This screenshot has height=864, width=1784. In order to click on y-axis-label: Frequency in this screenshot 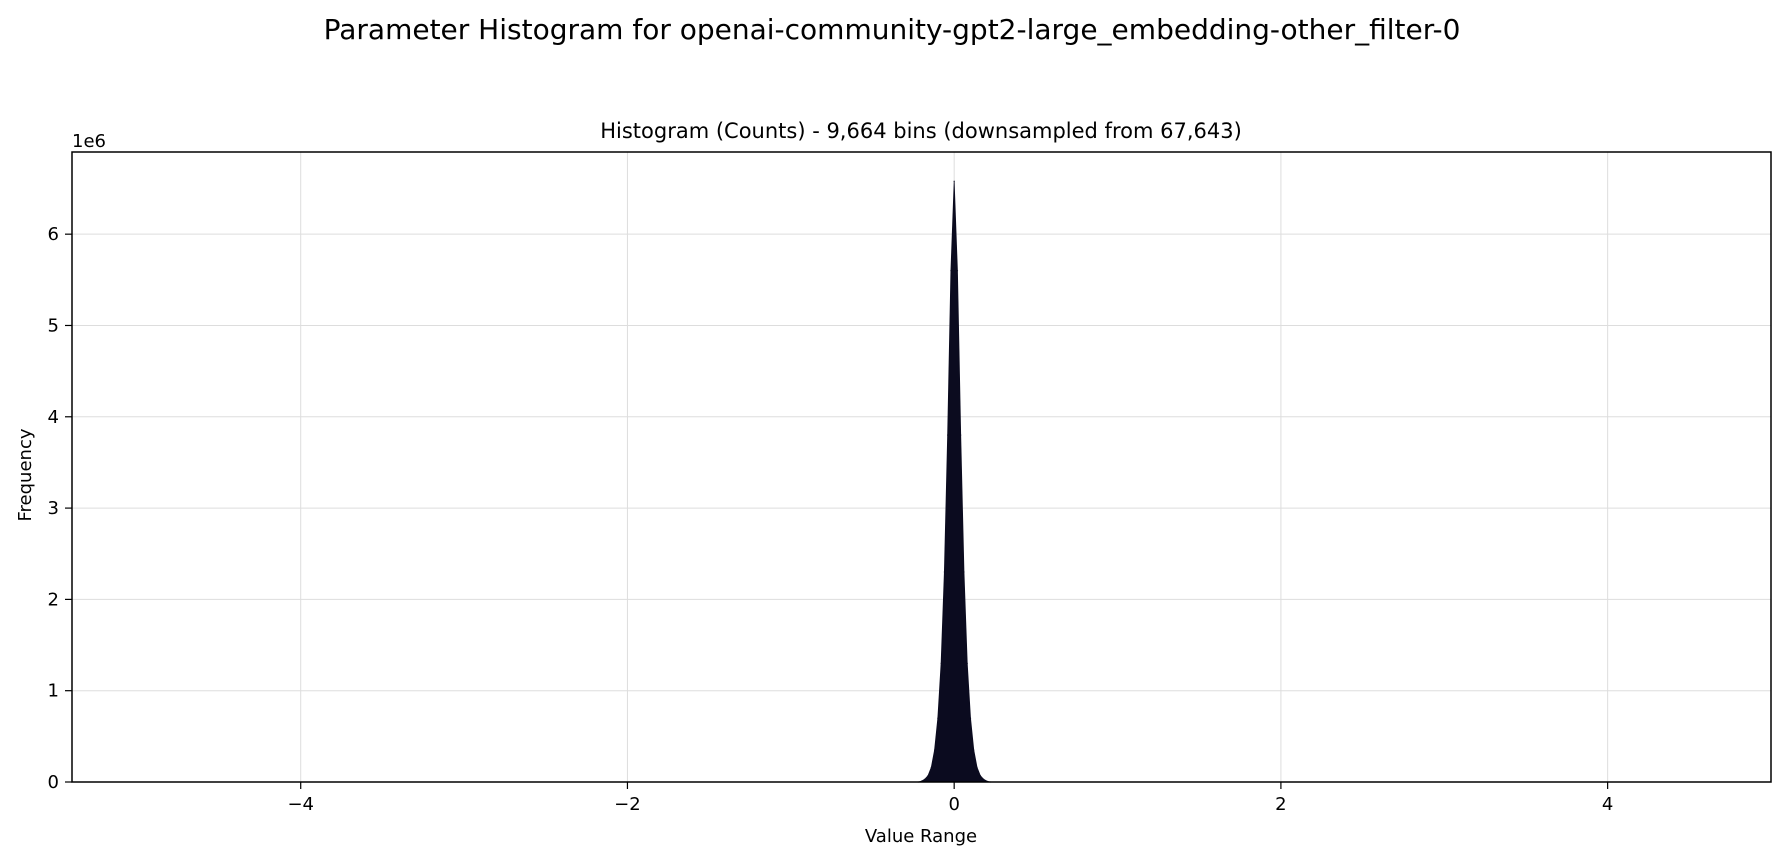, I will do `click(25, 474)`.